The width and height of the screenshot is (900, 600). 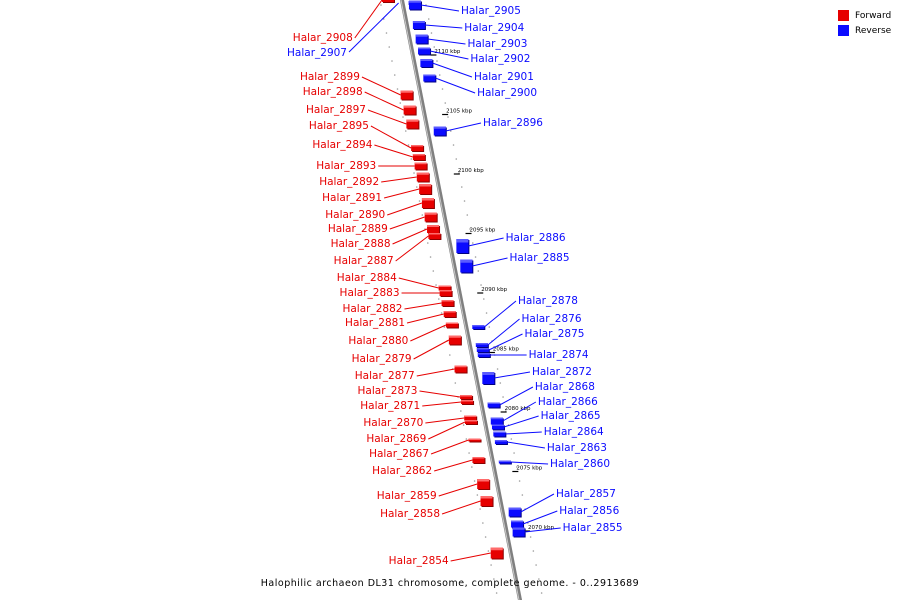 I want to click on gene-label-halar-2905: Halar_2905, so click(x=491, y=11).